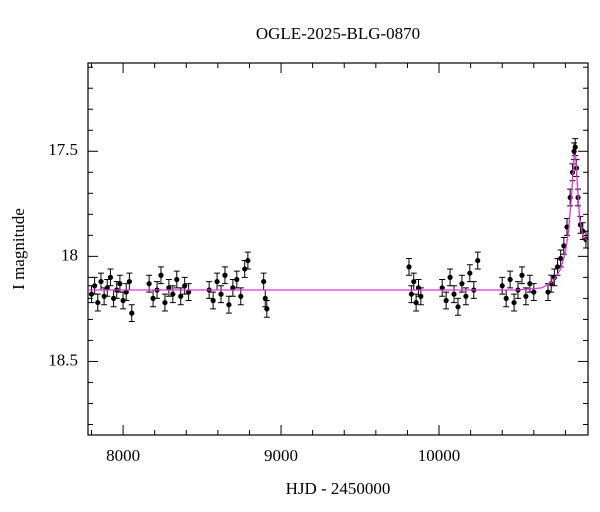 This screenshot has height=512, width=600. What do you see at coordinates (281, 455) in the screenshot?
I see `x-tick-label: 9000` at bounding box center [281, 455].